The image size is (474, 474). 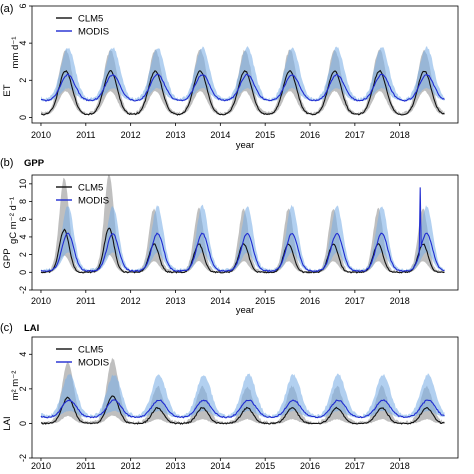 I want to click on y-axis-unit: gC m⁻² d⁻¹, so click(x=13, y=220).